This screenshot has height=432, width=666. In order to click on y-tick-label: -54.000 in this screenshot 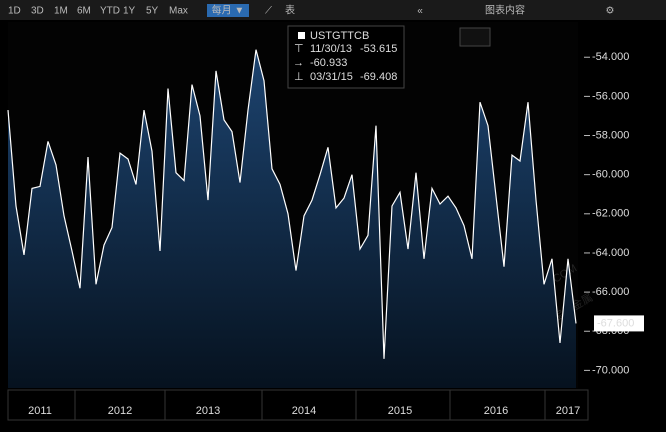, I will do `click(610, 57)`.